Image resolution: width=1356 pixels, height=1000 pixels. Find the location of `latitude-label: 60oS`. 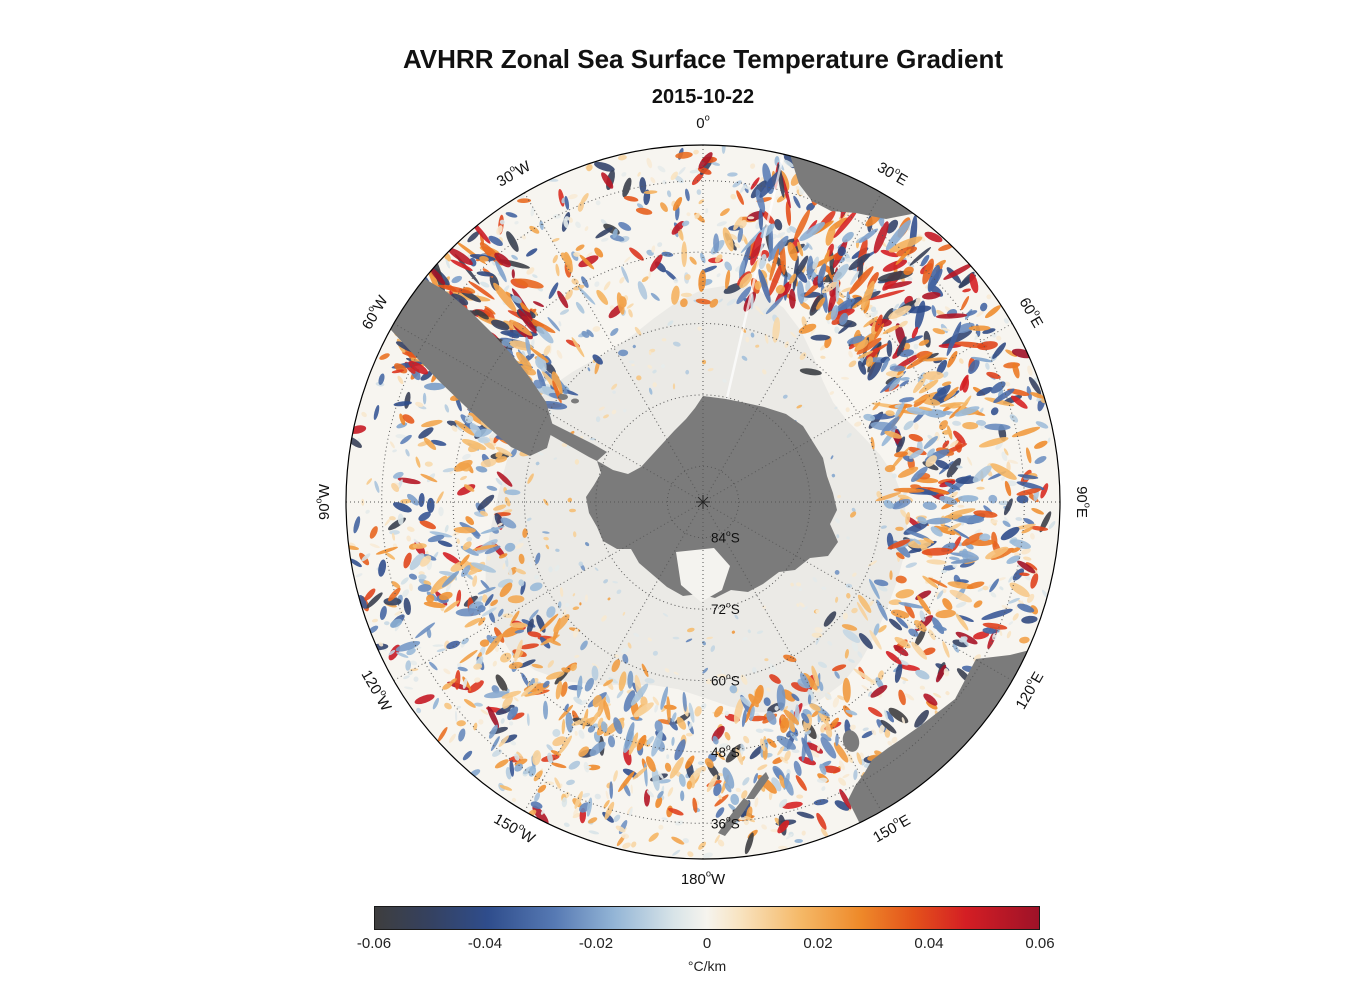

latitude-label: 60oS is located at coordinates (725, 679).